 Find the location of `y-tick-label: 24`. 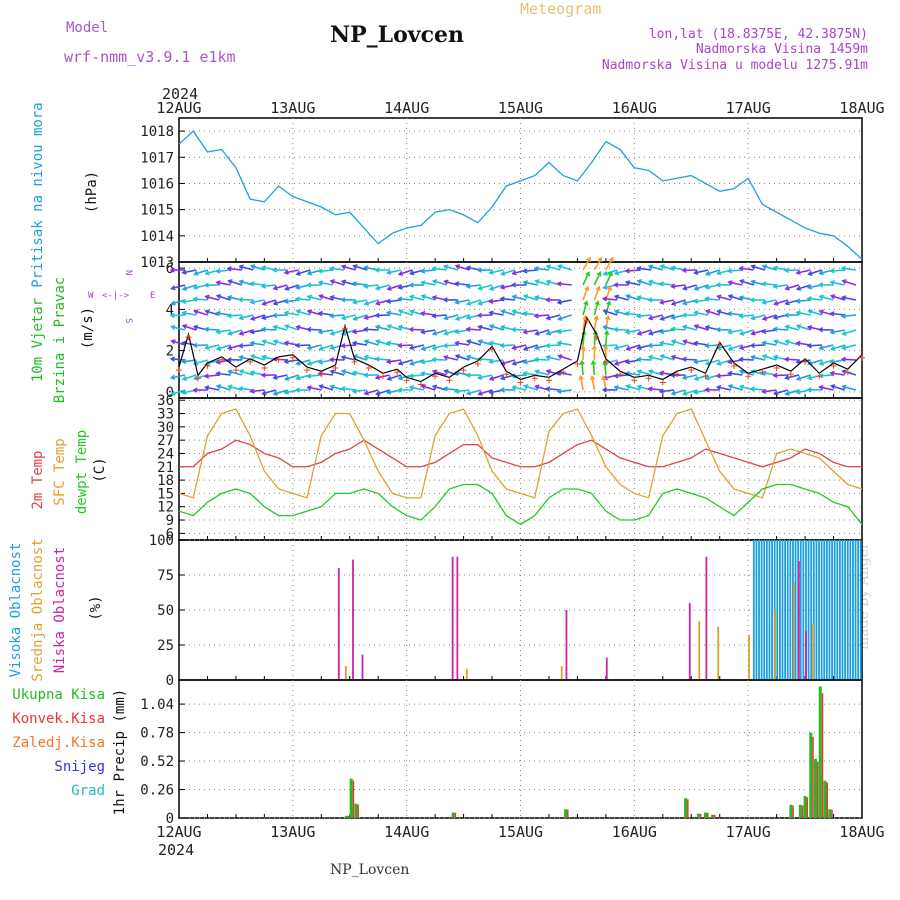

y-tick-label: 24 is located at coordinates (165, 454).